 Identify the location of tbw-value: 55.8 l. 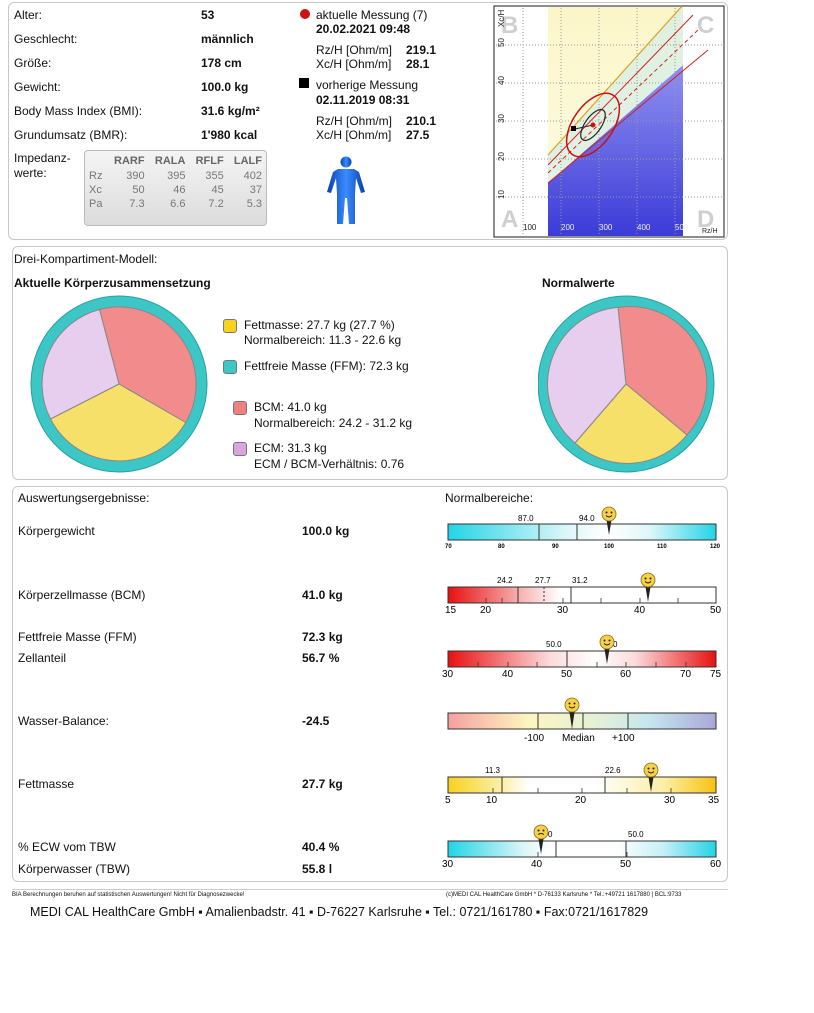
(317, 869).